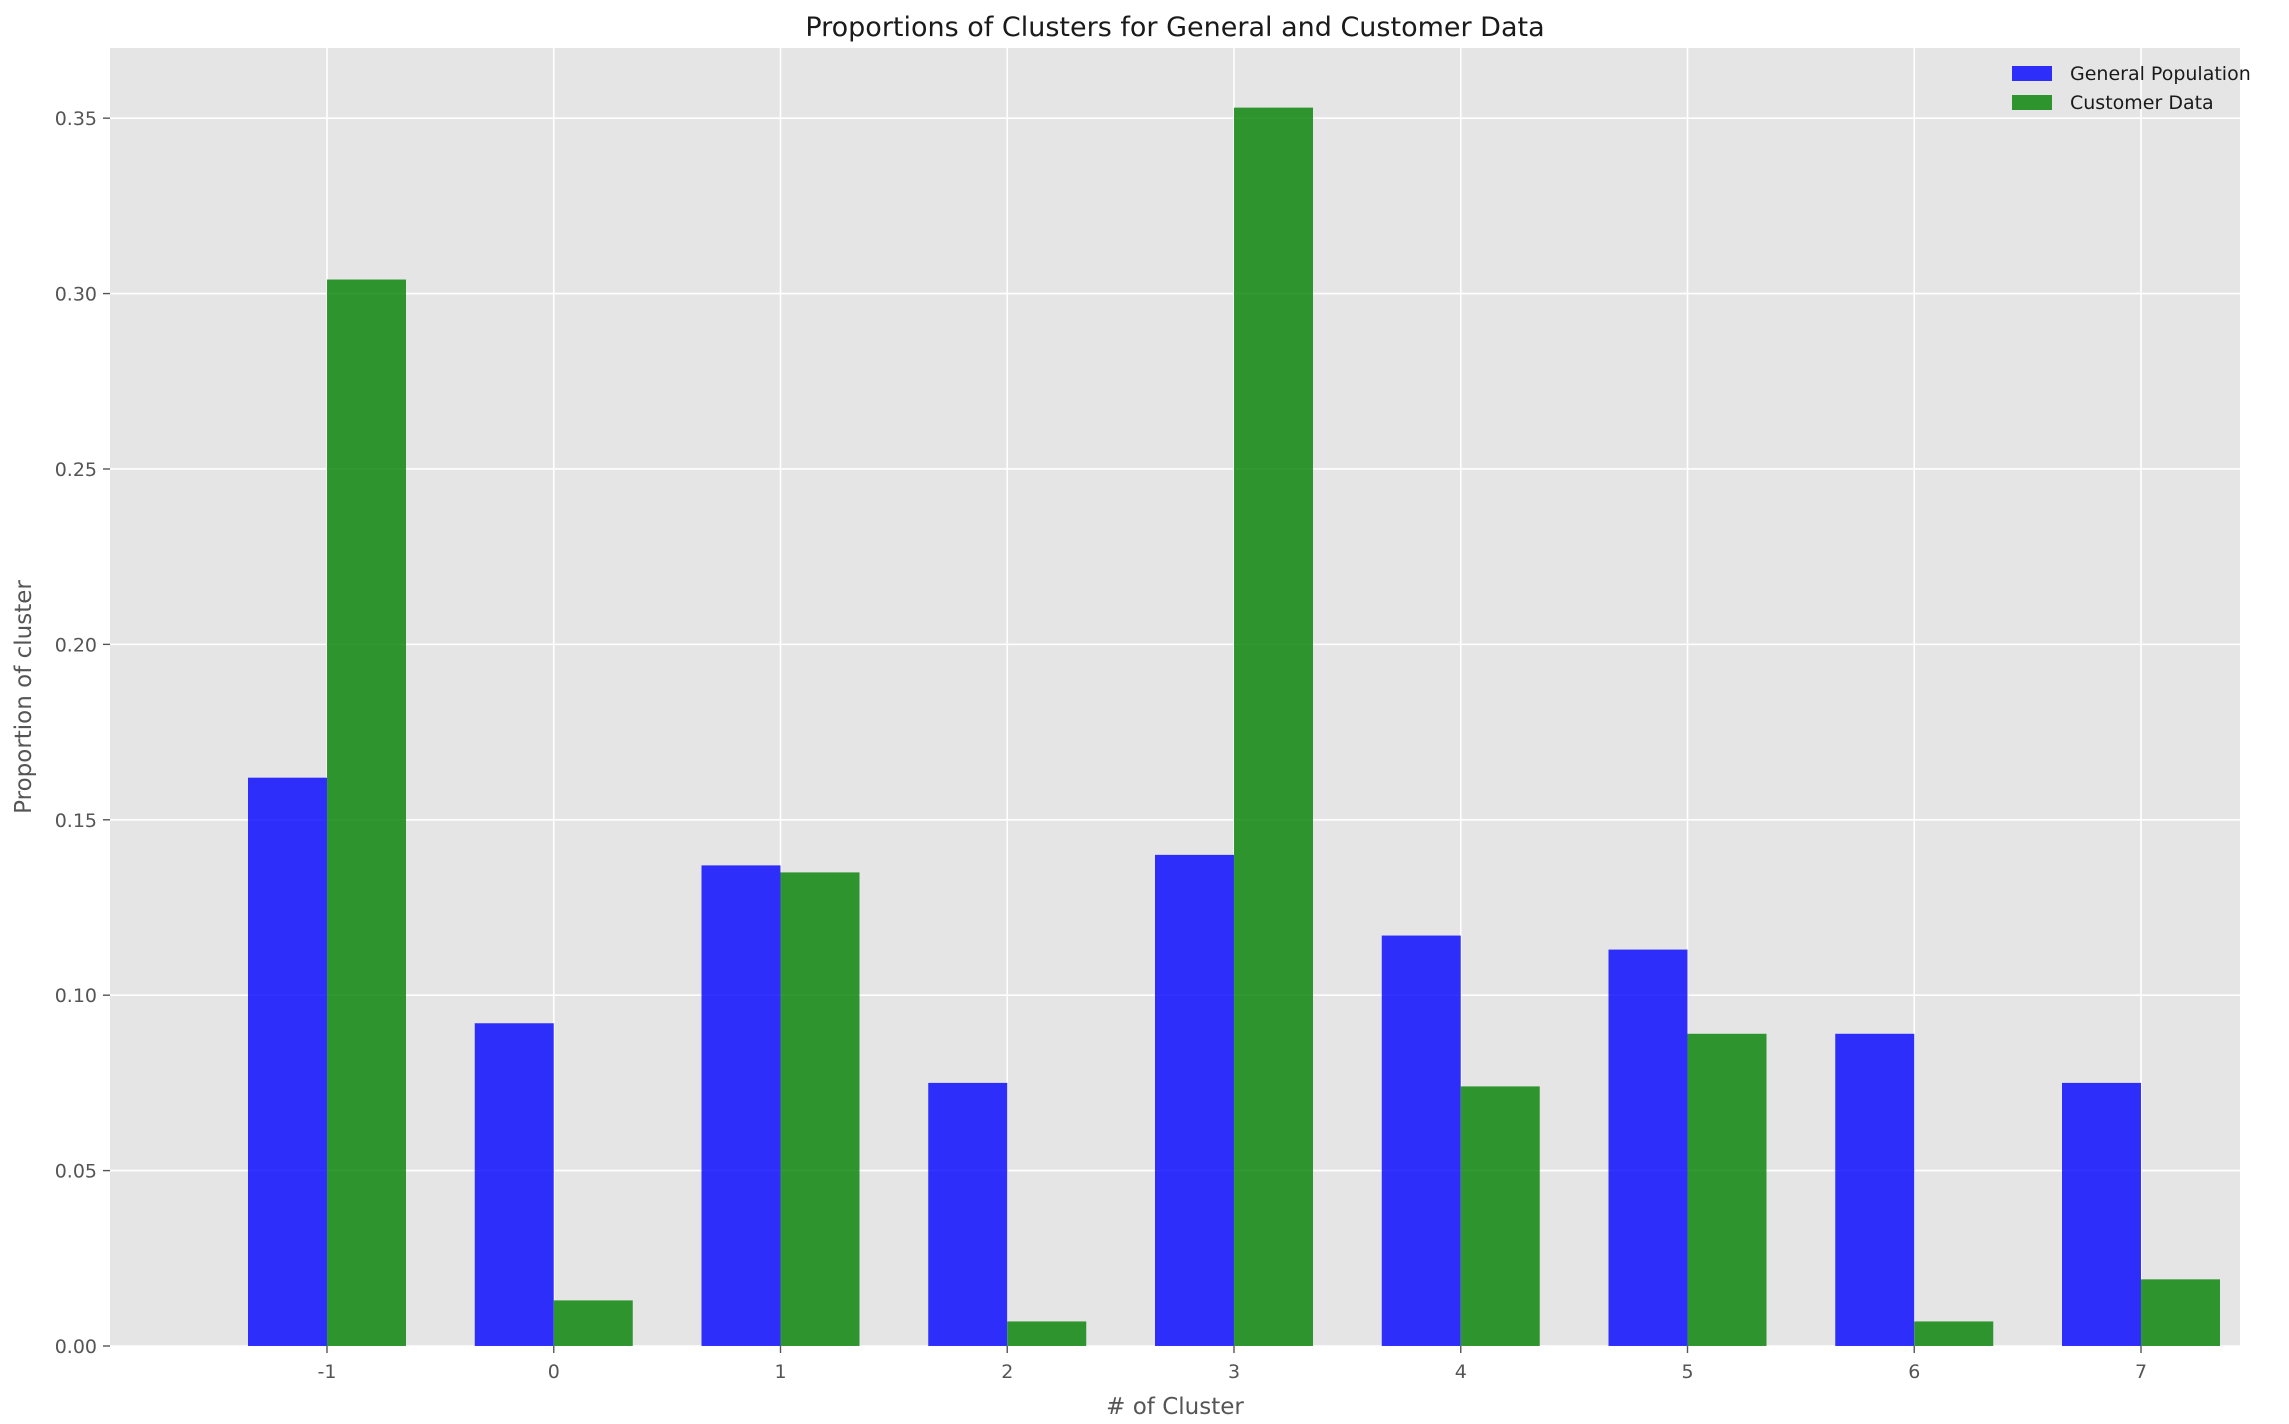  Describe the element at coordinates (2032, 102) in the screenshot. I see `legend-swatch-customer-data` at that location.